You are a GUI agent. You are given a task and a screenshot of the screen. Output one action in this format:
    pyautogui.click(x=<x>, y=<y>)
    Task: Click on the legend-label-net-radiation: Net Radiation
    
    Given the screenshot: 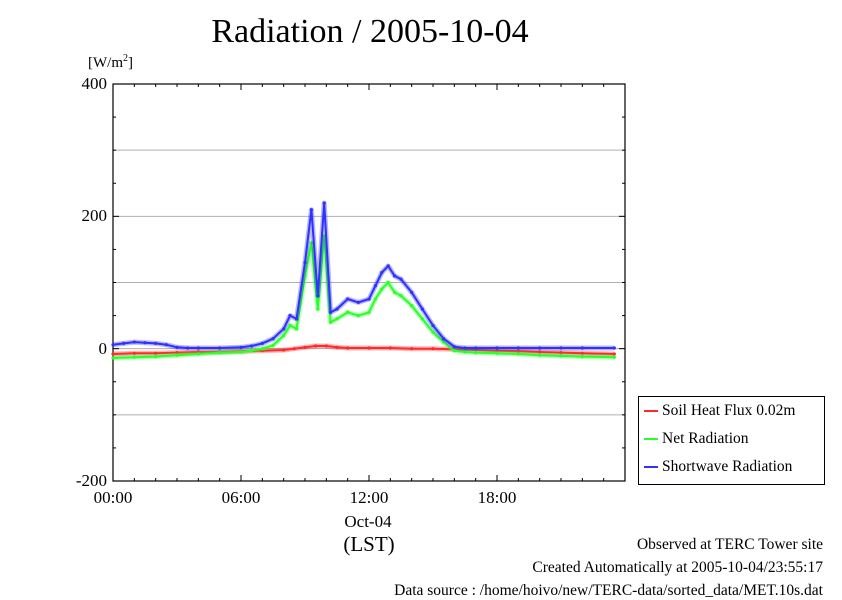 What is the action you would take?
    pyautogui.click(x=705, y=438)
    